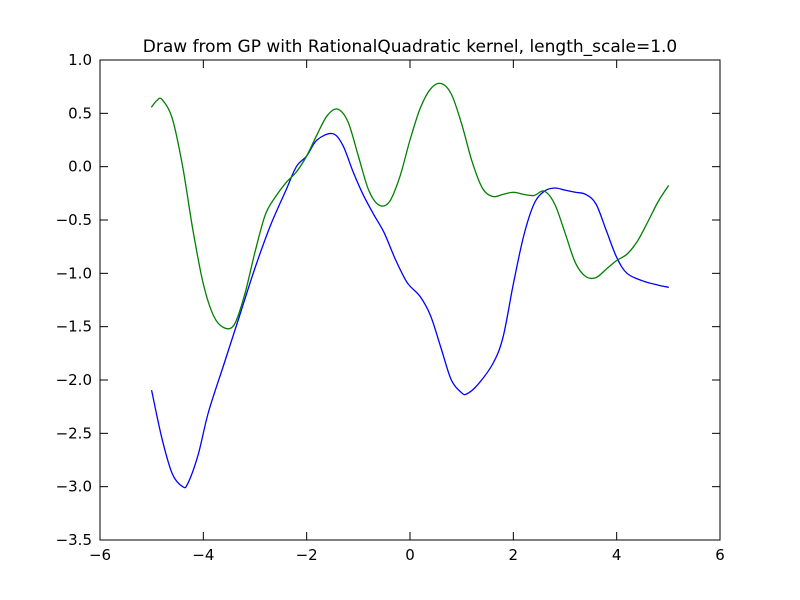  Describe the element at coordinates (514, 555) in the screenshot. I see `x-tick-label: 2` at that location.